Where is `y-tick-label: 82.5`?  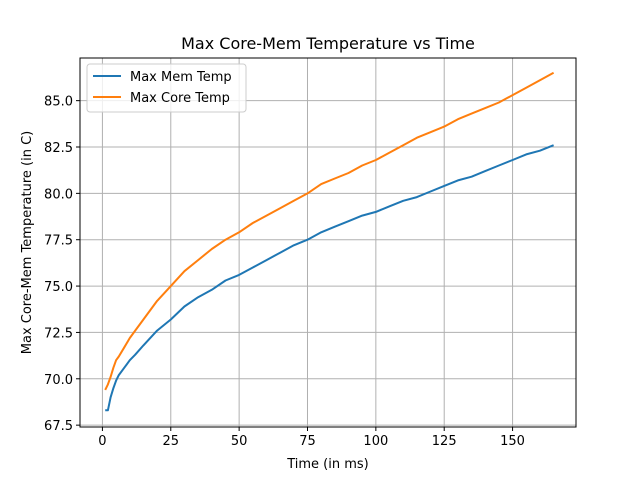 y-tick-label: 82.5 is located at coordinates (58, 148).